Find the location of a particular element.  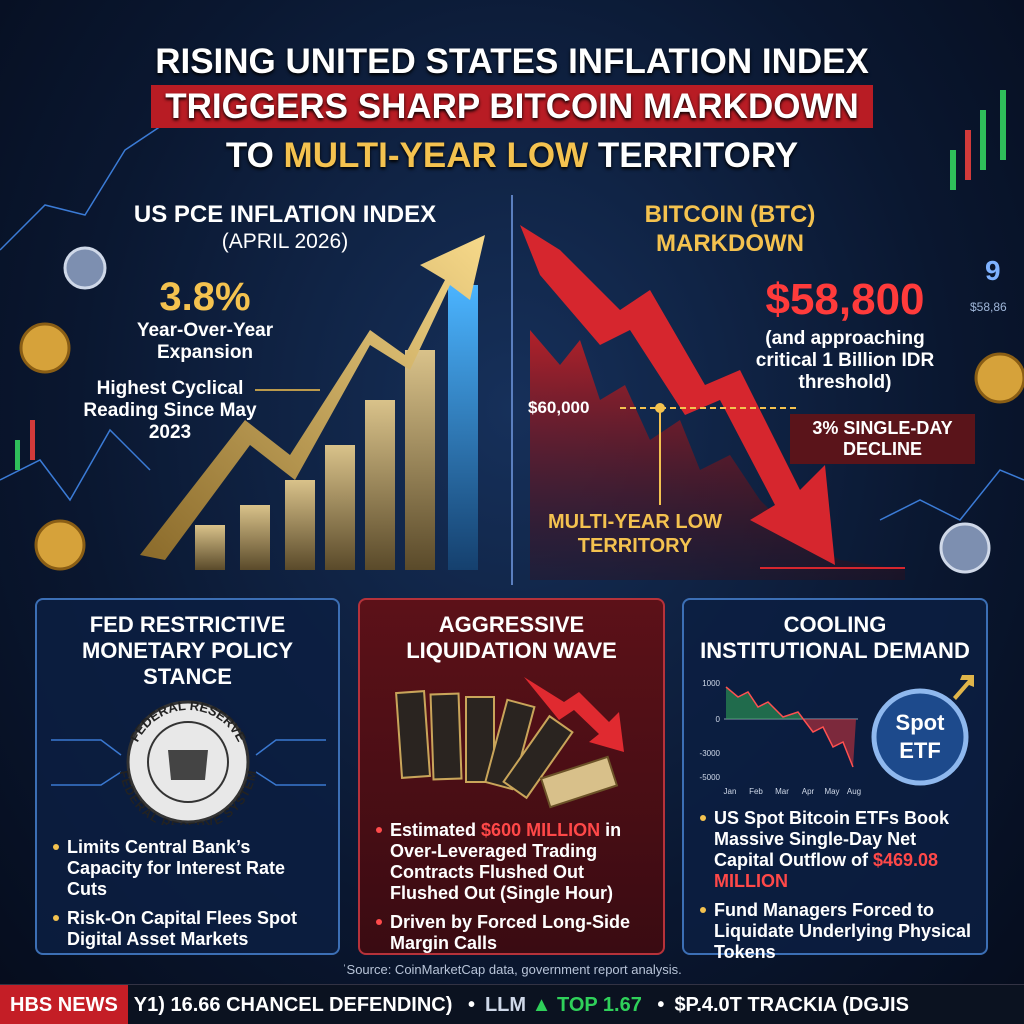

title-line3-highlight: MULTI-YEAR LOW is located at coordinates (436, 155).